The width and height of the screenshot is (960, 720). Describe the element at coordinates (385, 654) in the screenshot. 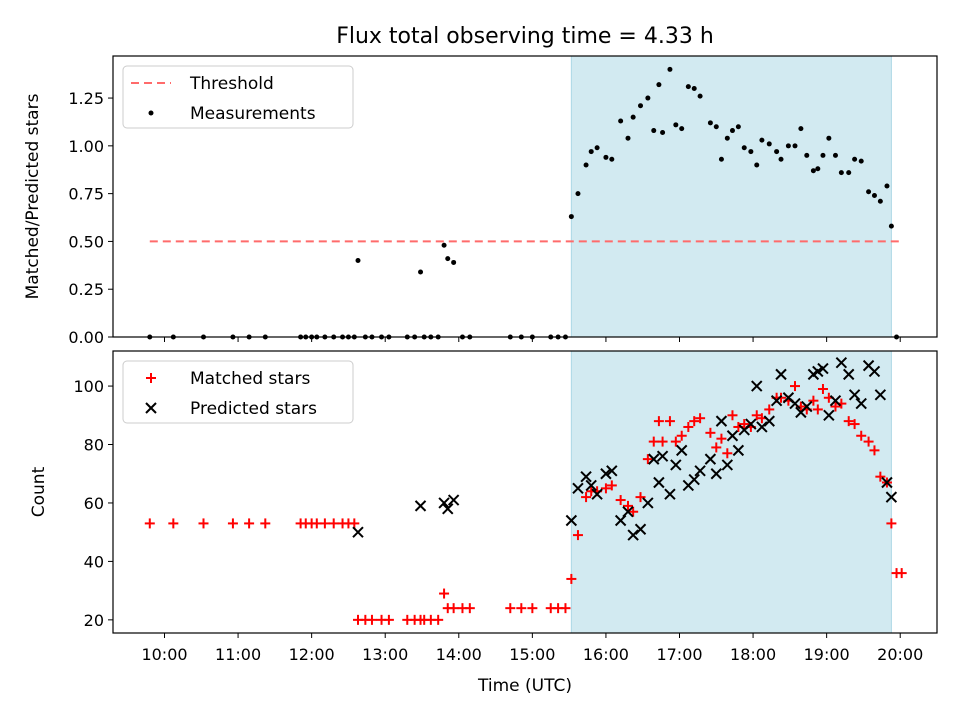

I see `x-tick-label: 13:00` at that location.